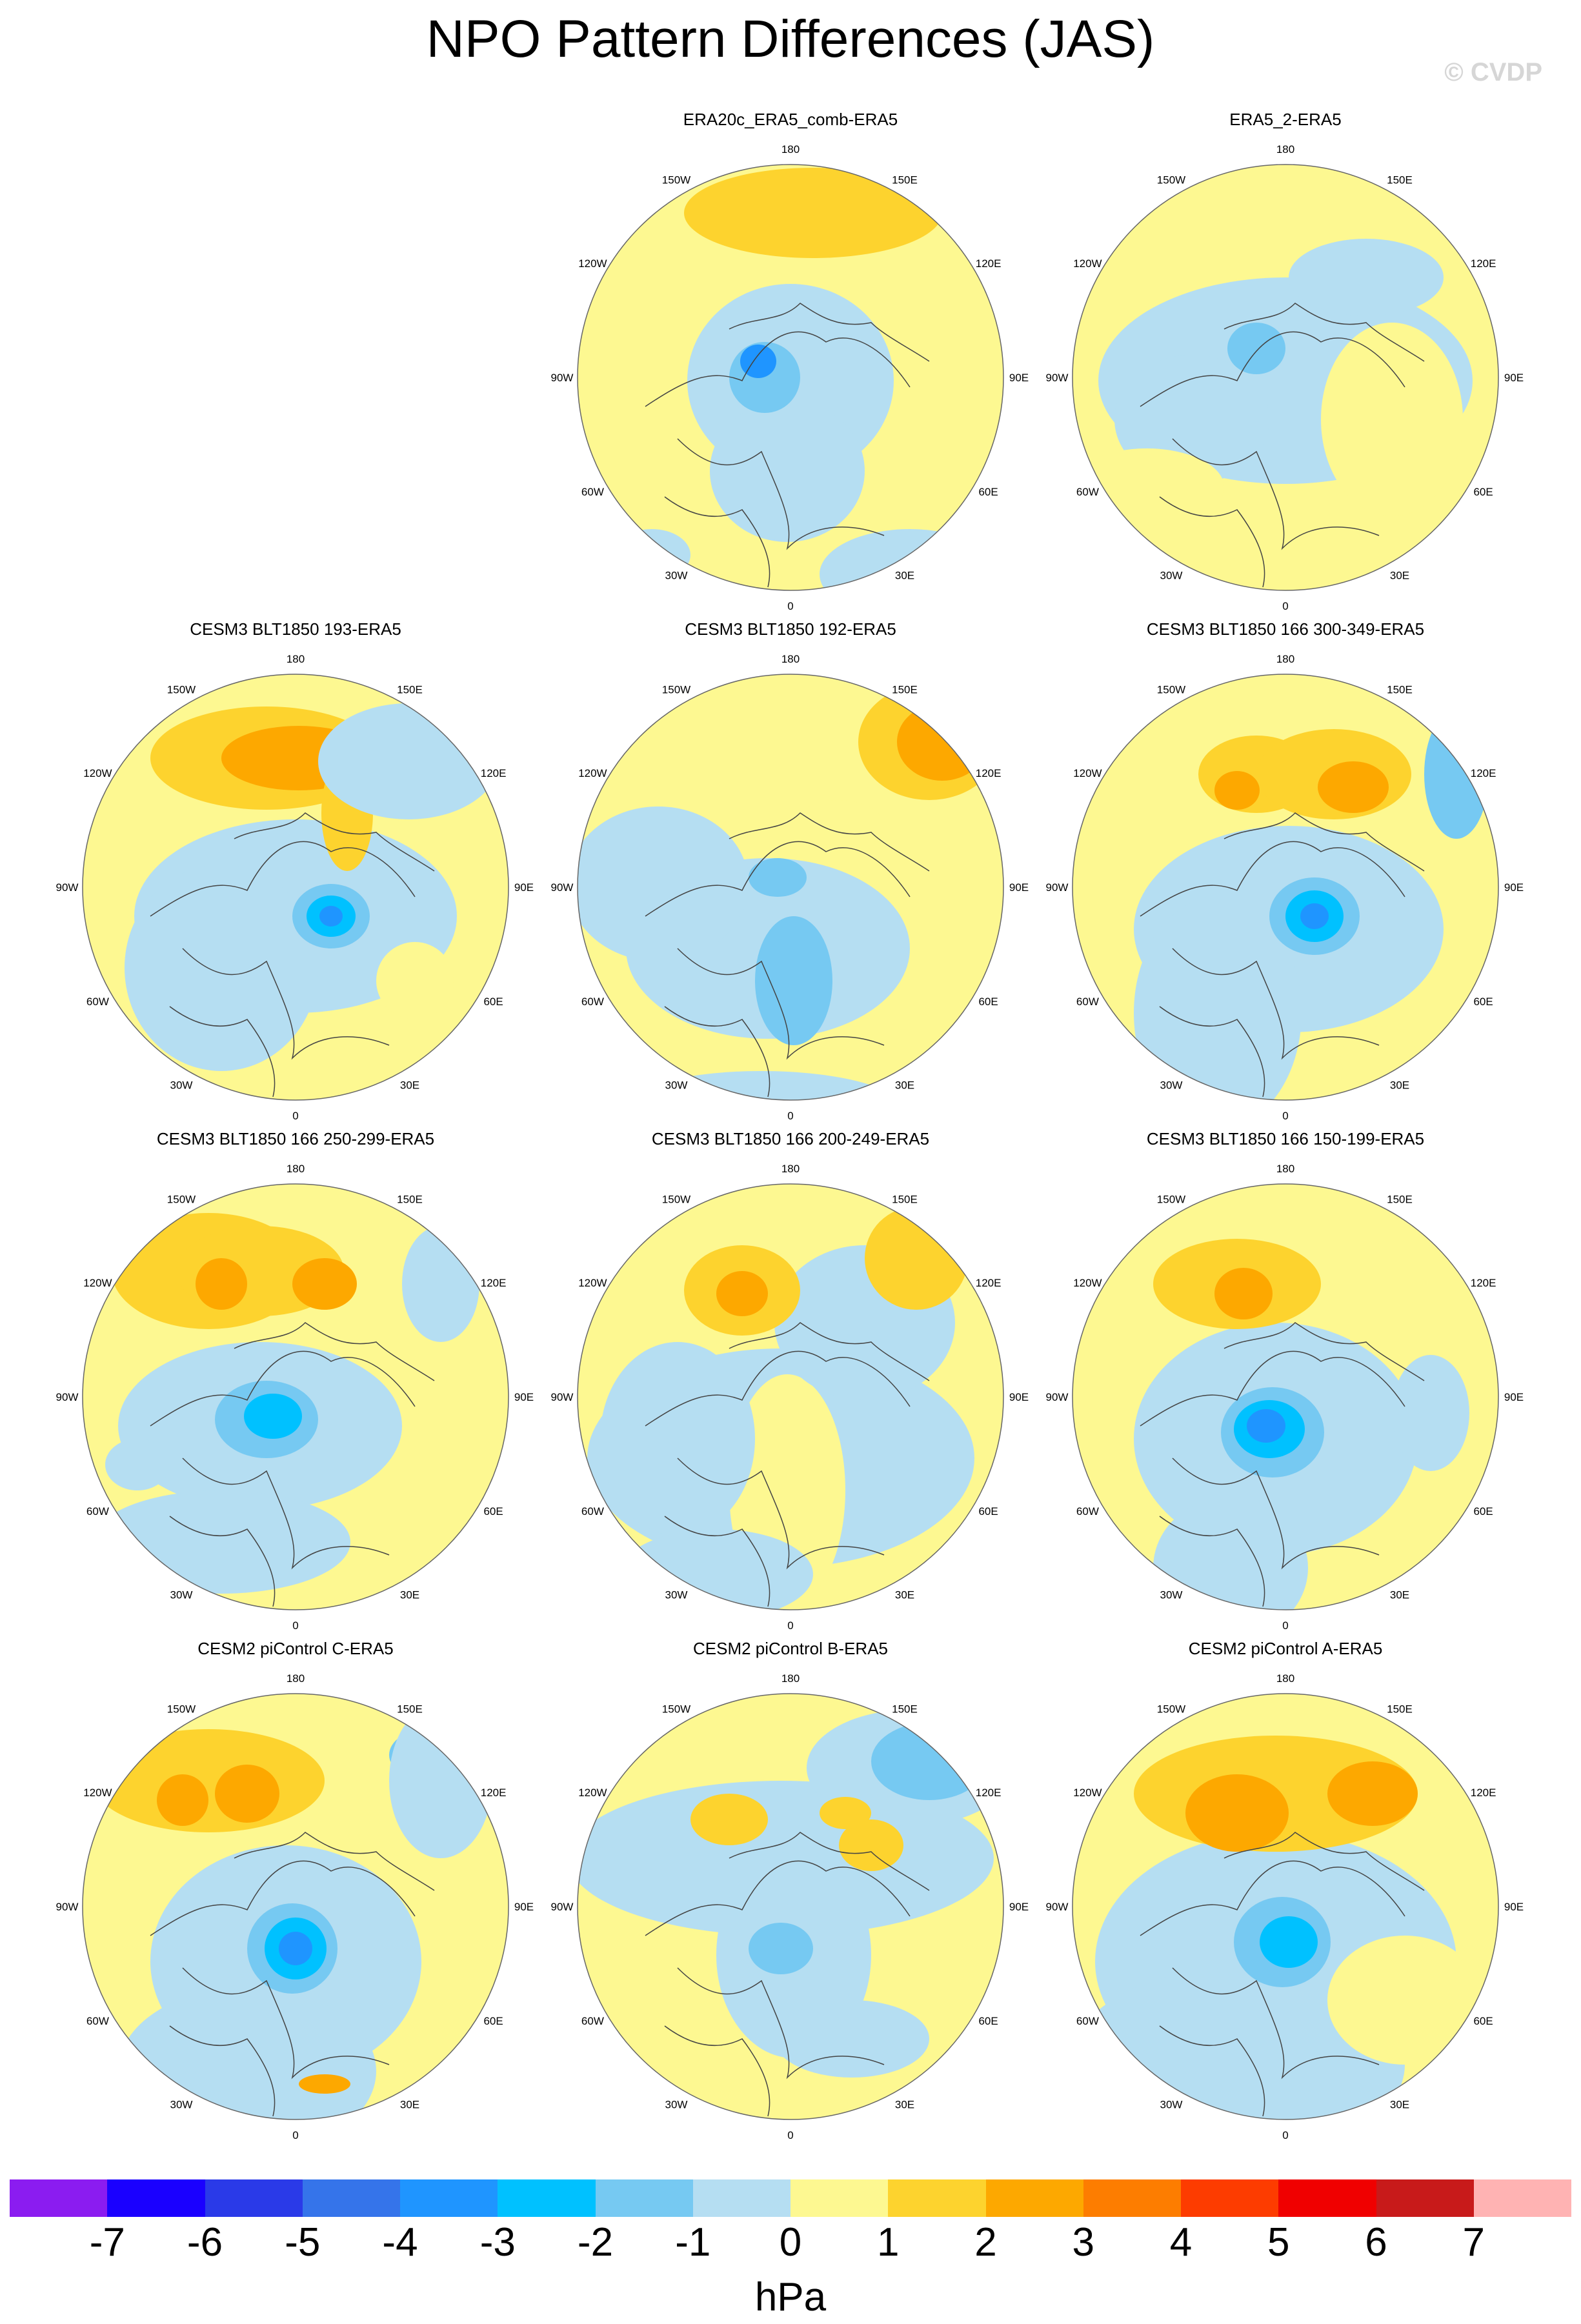  Describe the element at coordinates (1285, 1648) in the screenshot. I see `panel-title: CESM2 piControl A-ERA5` at that location.